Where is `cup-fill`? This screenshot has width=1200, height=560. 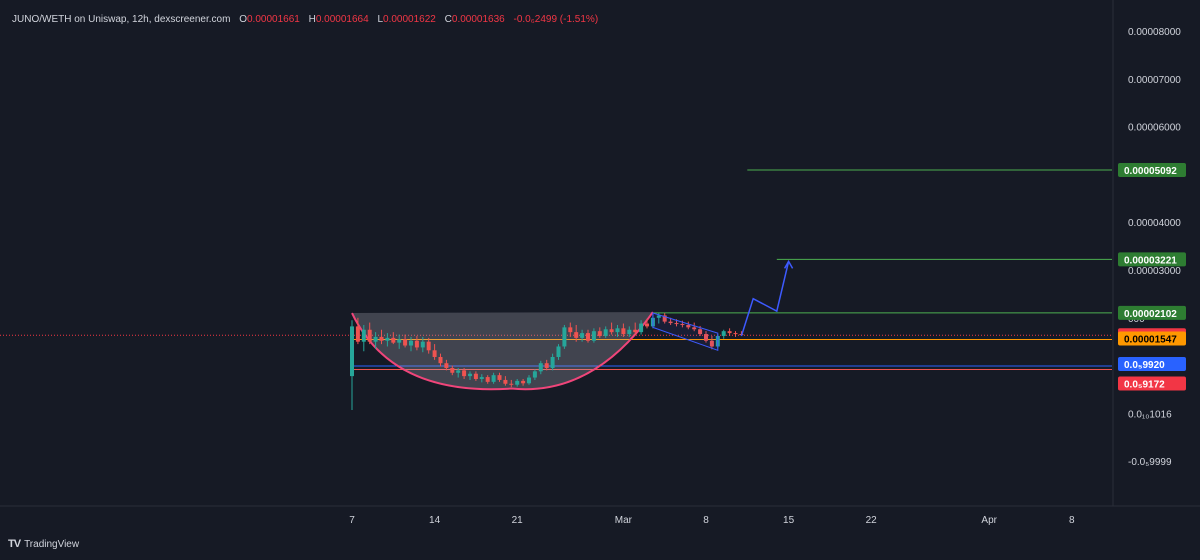
cup-fill is located at coordinates (502, 351).